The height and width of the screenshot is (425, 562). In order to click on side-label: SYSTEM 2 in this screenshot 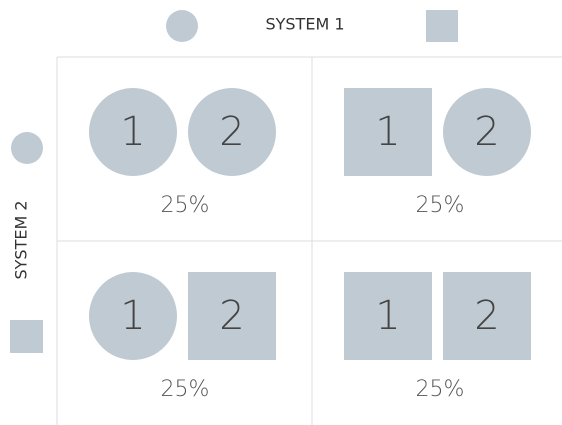, I will do `click(21, 239)`.